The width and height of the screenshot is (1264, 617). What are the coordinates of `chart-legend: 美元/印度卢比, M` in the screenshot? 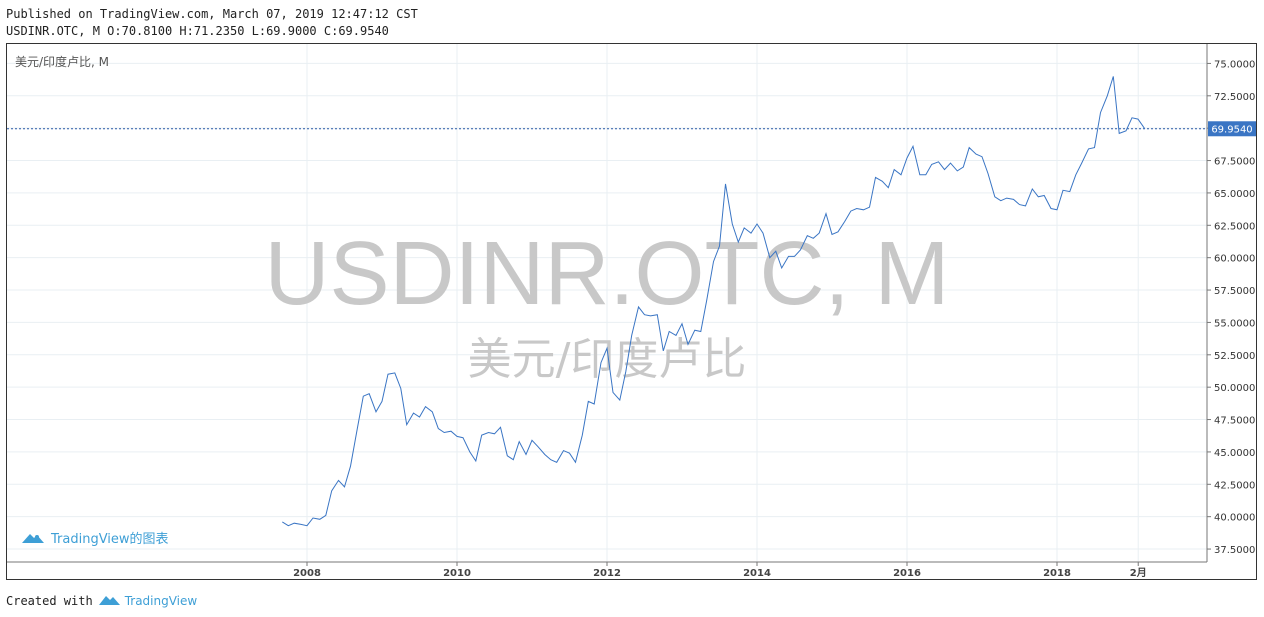 It's located at (62, 61).